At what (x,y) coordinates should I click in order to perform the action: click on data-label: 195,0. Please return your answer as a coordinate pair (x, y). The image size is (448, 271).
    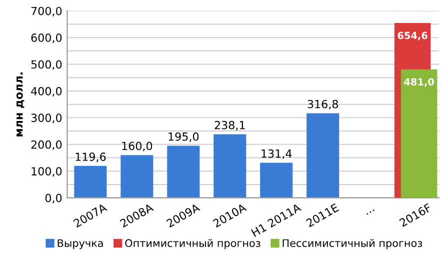
    Looking at the image, I should click on (183, 137).